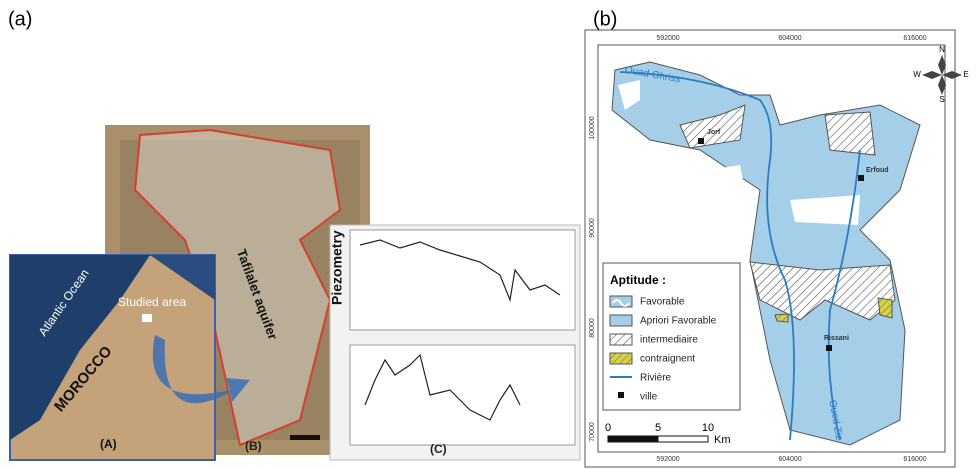  What do you see at coordinates (147, 318) in the screenshot?
I see `area-marker` at bounding box center [147, 318].